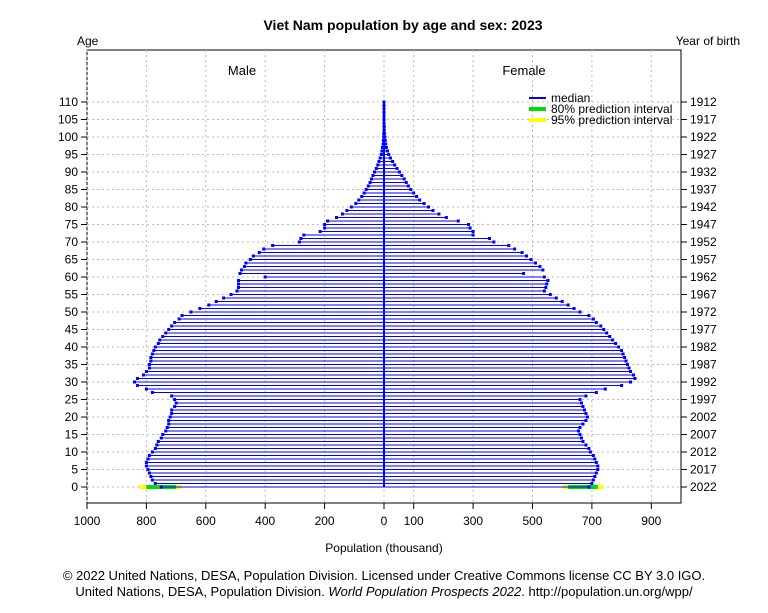  I want to click on y-tick-label-birth-year: 1987, so click(703, 365).